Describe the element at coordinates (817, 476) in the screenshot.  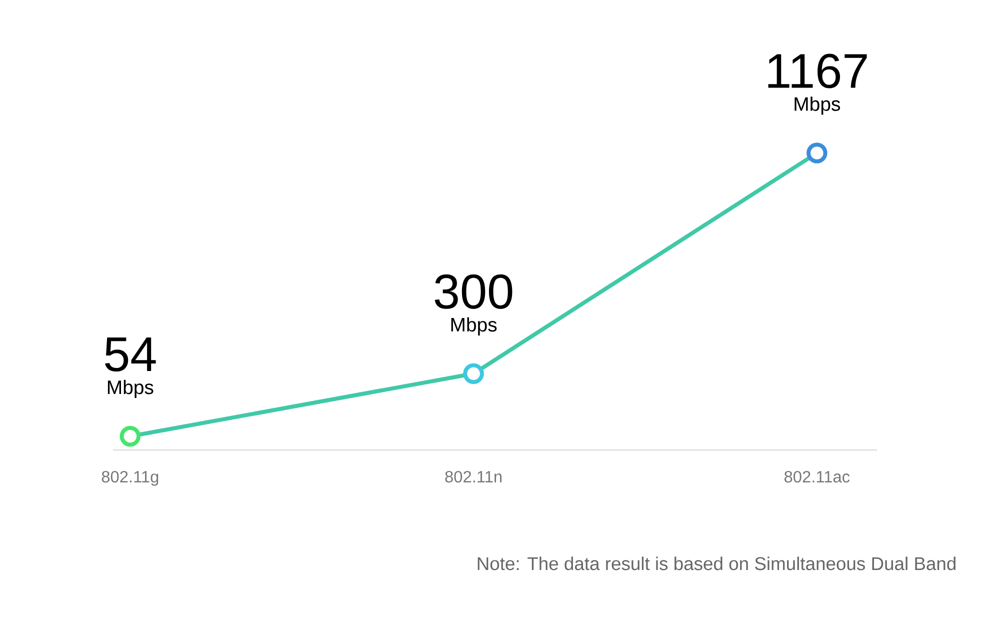
I see `x-tick-label: 802.11ac` at that location.